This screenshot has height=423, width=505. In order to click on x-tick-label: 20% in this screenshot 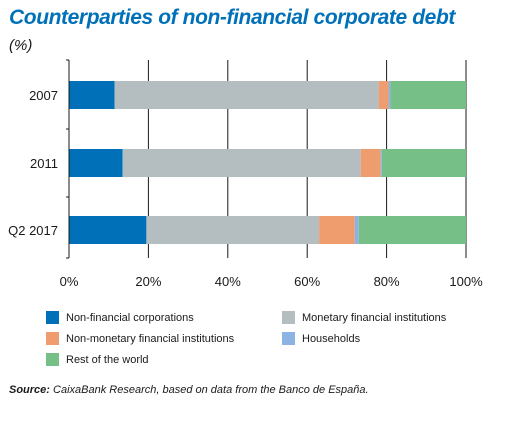, I will do `click(148, 281)`.